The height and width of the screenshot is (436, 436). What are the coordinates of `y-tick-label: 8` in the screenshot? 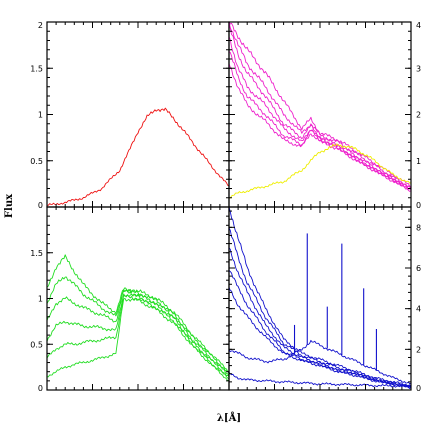 It's located at (418, 227).